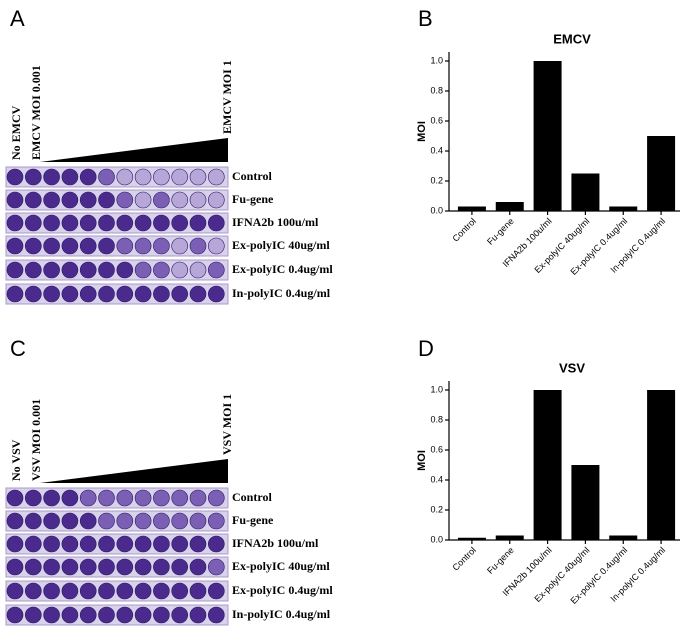 The image size is (685, 643). What do you see at coordinates (436, 449) in the screenshot?
I see `y-tick-label: 0.6` at bounding box center [436, 449].